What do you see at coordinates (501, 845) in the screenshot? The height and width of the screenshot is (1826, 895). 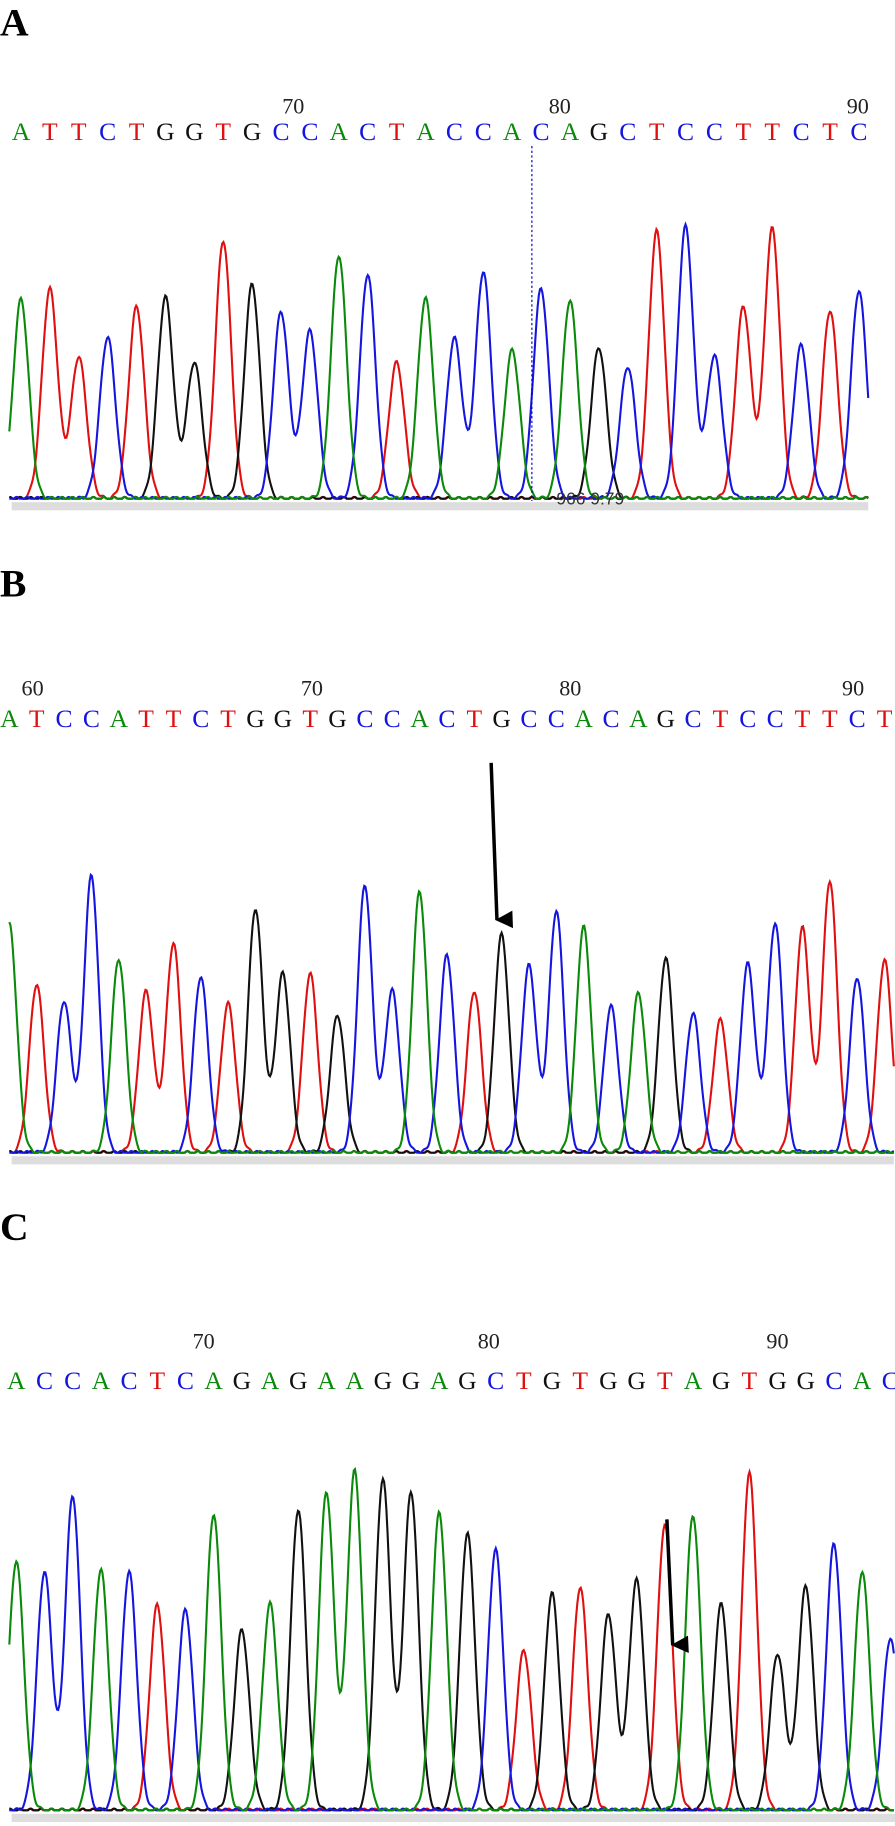 I see `arrow` at bounding box center [501, 845].